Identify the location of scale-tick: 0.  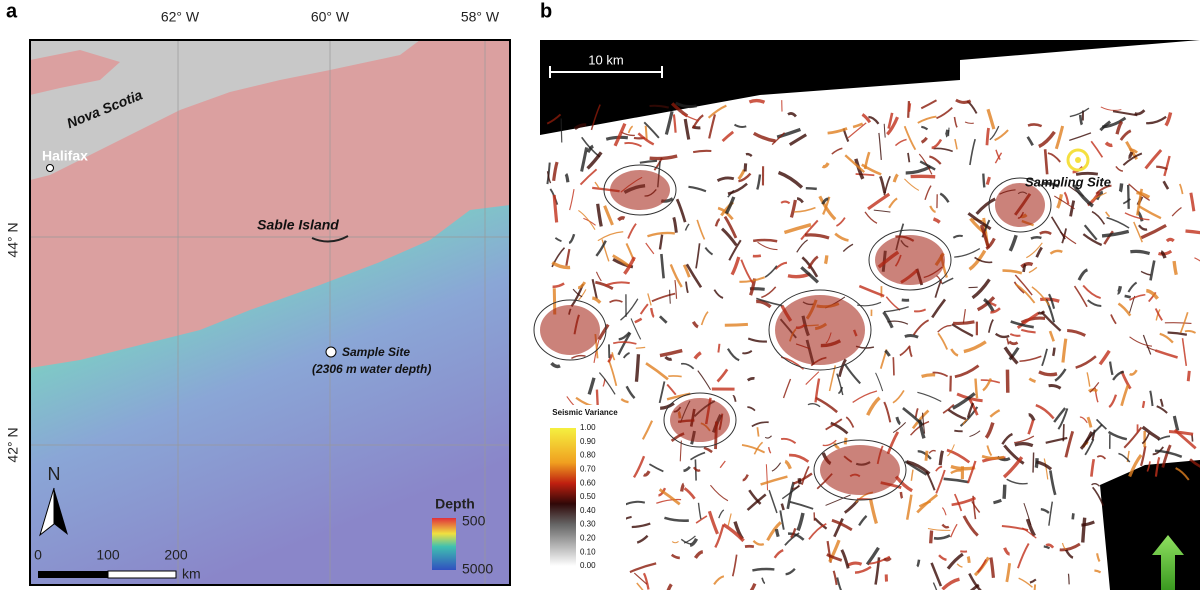
(38, 555).